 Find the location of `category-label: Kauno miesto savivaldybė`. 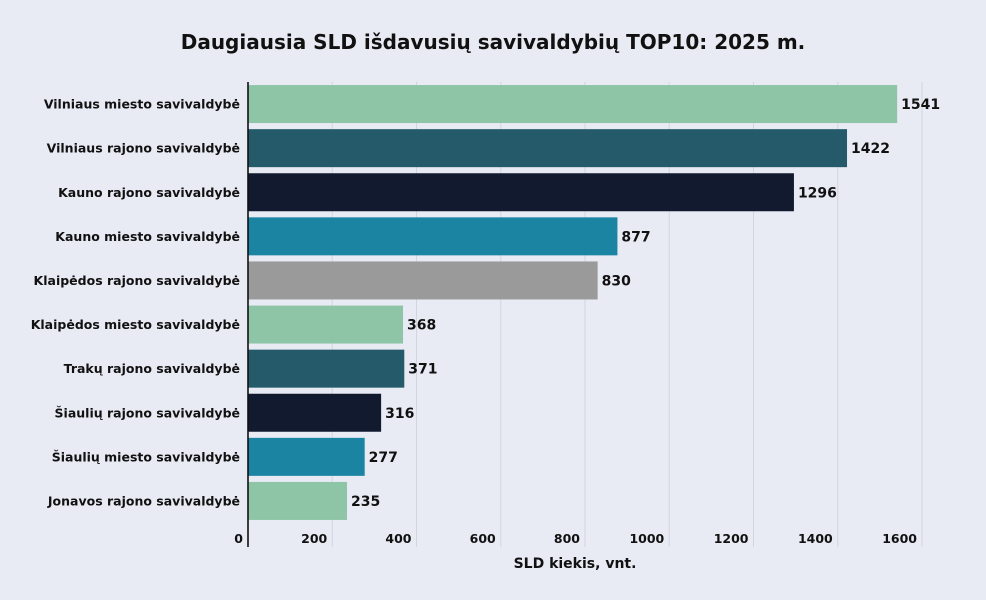

category-label: Kauno miesto savivaldybė is located at coordinates (147, 236).